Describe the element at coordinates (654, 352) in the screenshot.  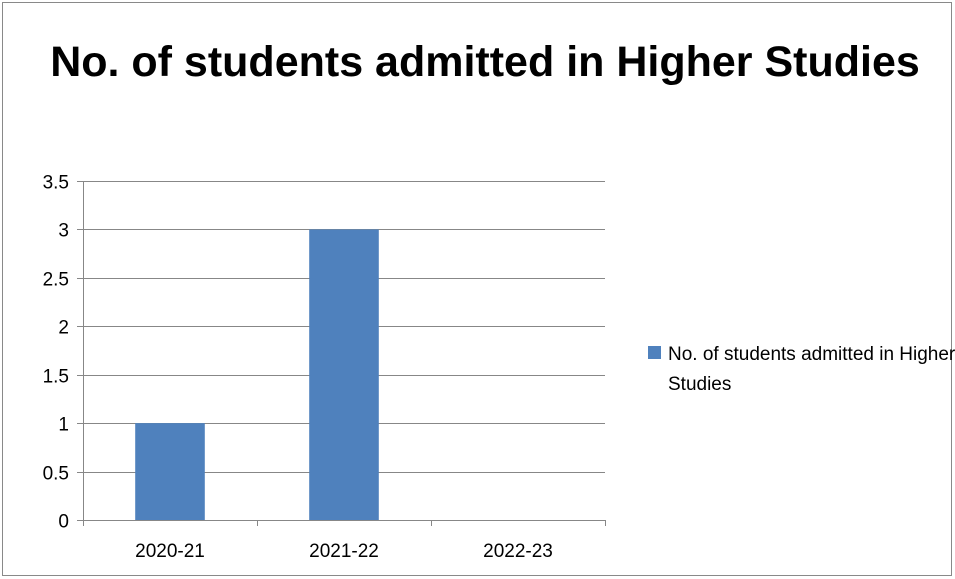
I see `legend-swatch` at that location.